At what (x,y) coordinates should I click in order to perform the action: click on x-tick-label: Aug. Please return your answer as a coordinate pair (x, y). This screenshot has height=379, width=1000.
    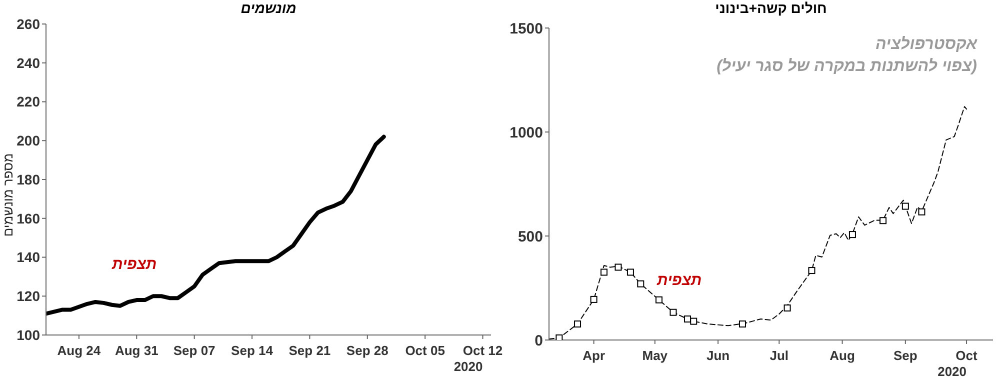
    Looking at the image, I should click on (842, 355).